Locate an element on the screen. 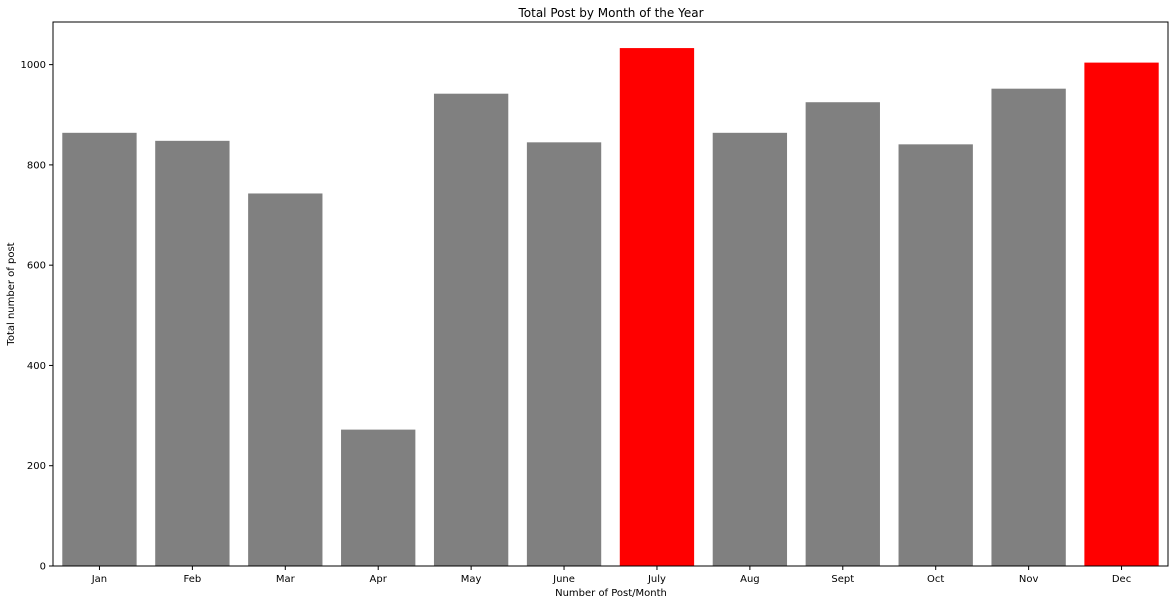 Image resolution: width=1176 pixels, height=604 pixels. x-tick-label: Feb is located at coordinates (193, 579).